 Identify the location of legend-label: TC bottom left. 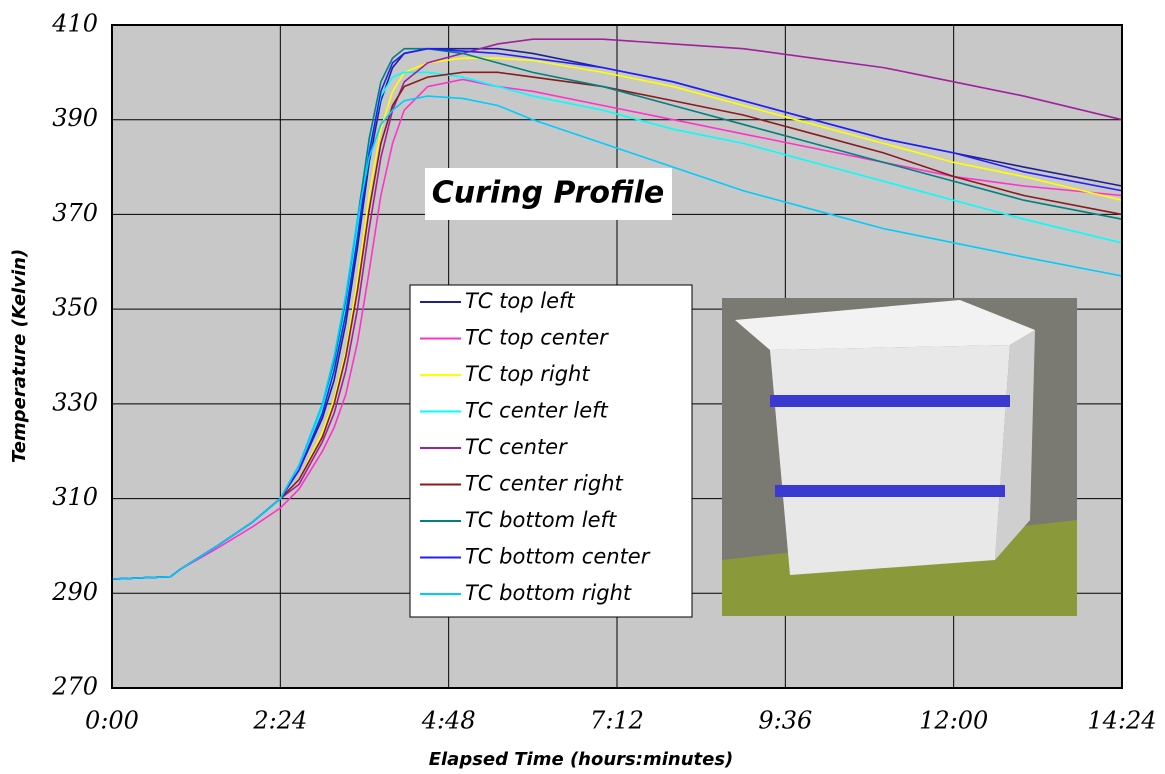
(541, 520).